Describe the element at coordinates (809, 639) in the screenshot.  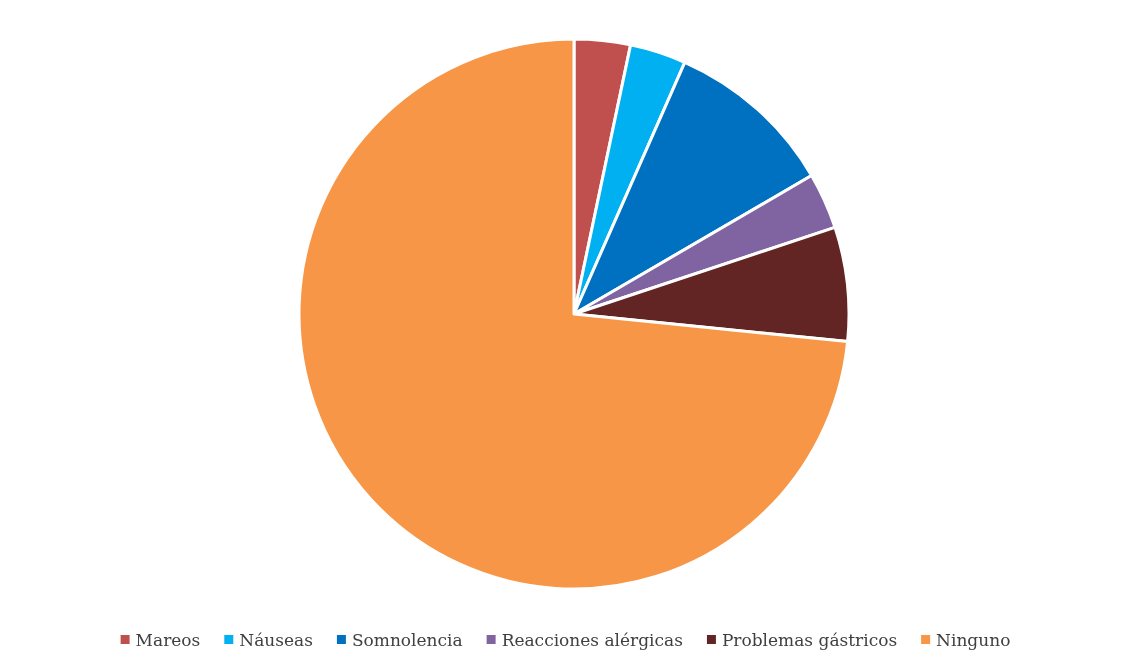
I see `legend-label: Problemas gástricos` at that location.